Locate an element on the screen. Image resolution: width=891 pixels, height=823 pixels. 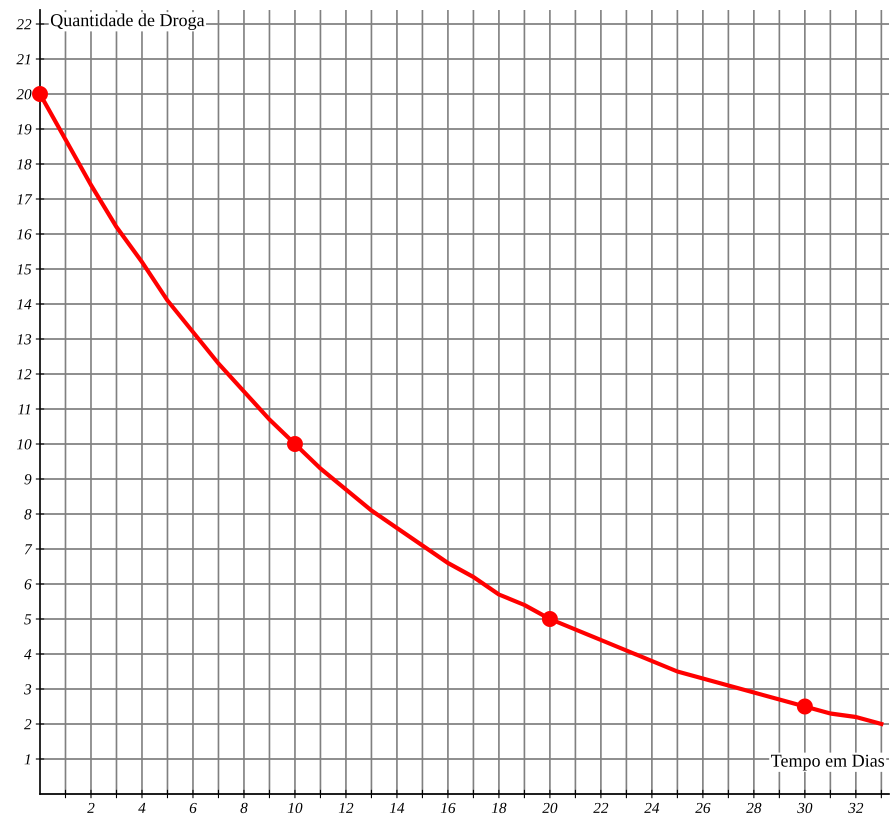
y-tick-label: 4 is located at coordinates (28, 654).